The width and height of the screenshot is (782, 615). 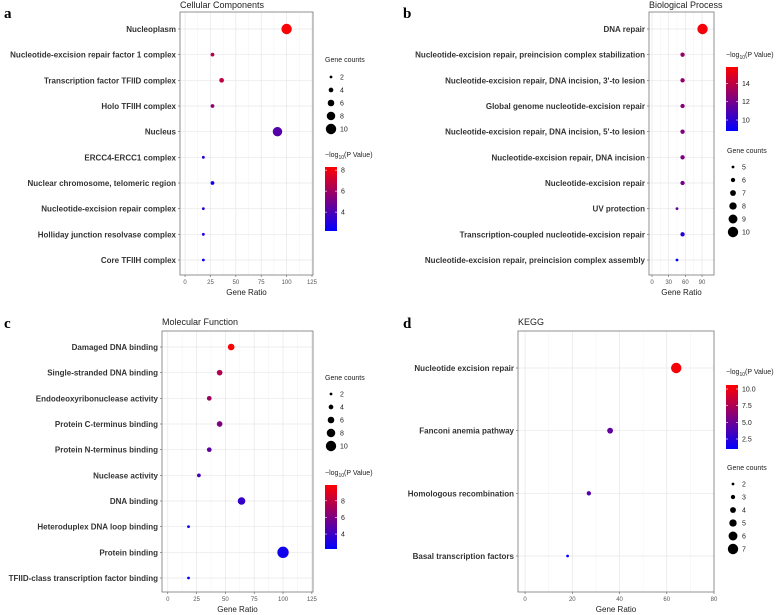 I want to click on x-tick-label: 125, so click(x=312, y=283).